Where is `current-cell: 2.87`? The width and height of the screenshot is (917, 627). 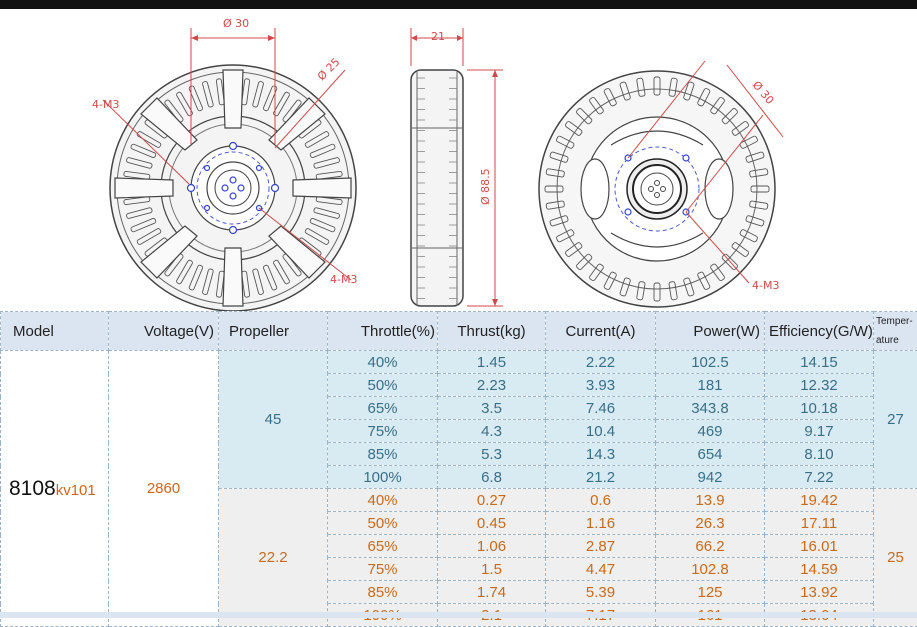 current-cell: 2.87 is located at coordinates (601, 546).